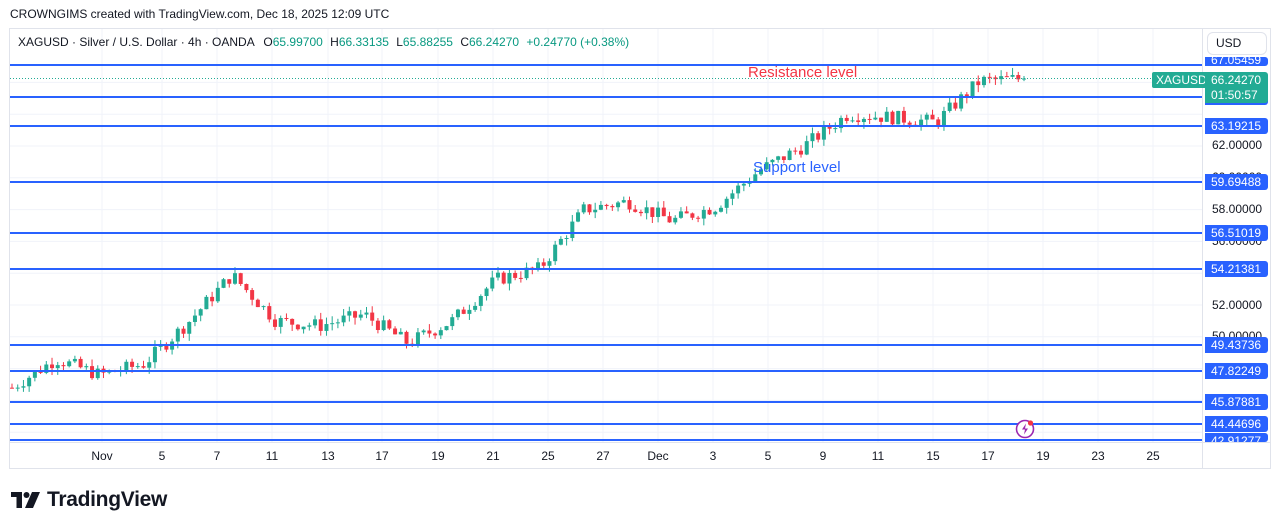  I want to click on time-tick-label: 23, so click(1098, 456).